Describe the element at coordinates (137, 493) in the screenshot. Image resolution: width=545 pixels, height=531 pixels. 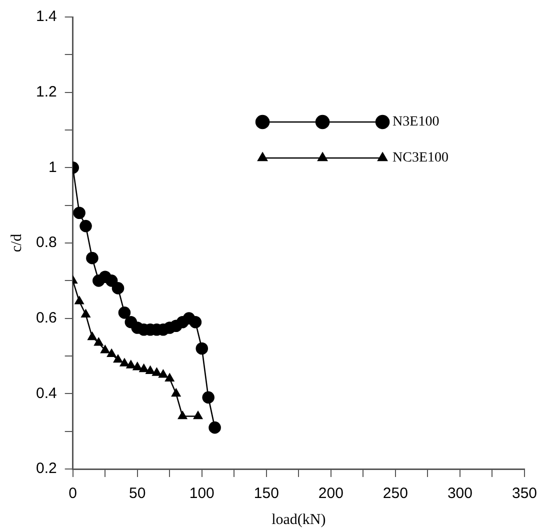
I see `x-tick-label: 50` at that location.